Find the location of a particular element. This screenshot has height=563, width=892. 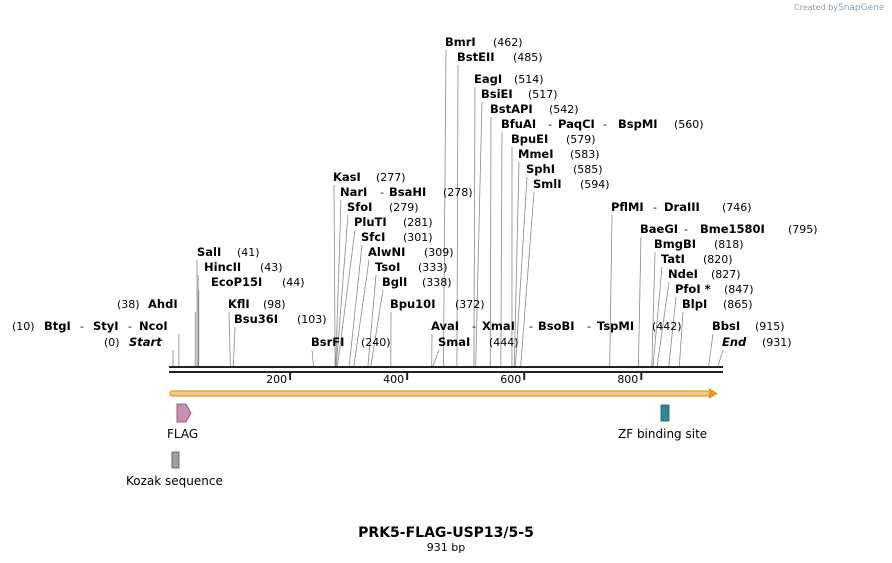

orf-arrowhead is located at coordinates (713, 393).